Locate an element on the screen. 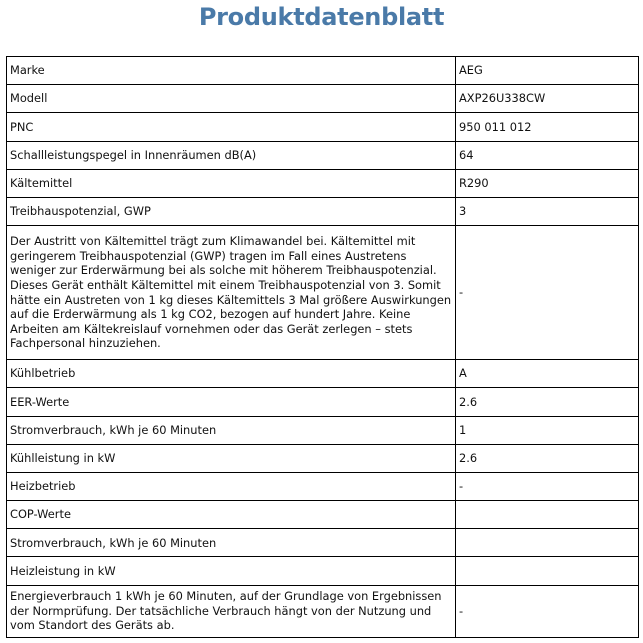 This screenshot has width=643, height=643. table-row: Kältemittel R290 is located at coordinates (322, 183).